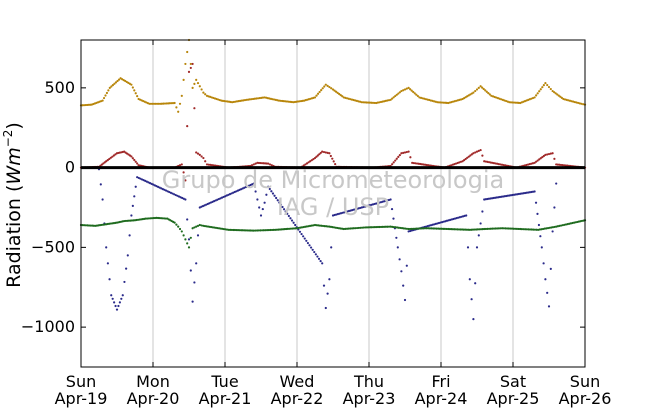 Image resolution: width=650 pixels, height=409 pixels. Describe the element at coordinates (8, 139) in the screenshot. I see `y-axis-label-exponent: −2` at that location.